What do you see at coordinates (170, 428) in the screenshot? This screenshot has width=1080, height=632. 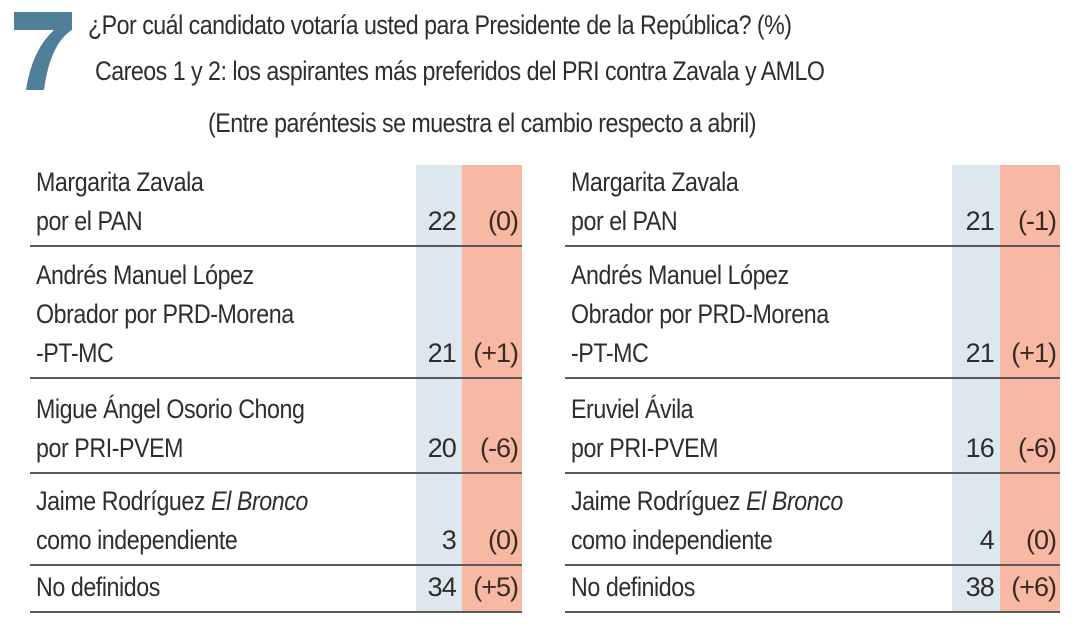 I see `candidate-label: Migue Ángel Osorio Chong por PRI-PVEM` at bounding box center [170, 428].